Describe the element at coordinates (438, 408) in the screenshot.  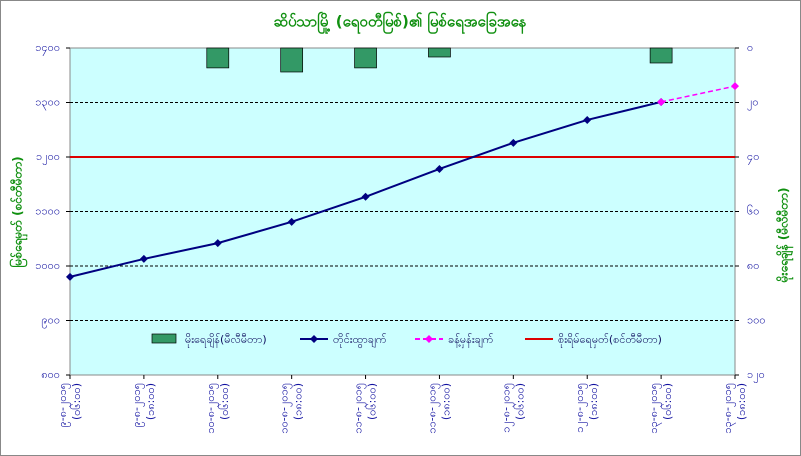
I see `x-tick-label: ၁၁-၈-၂၀၁၅(၁၈:၀၀)` at that location.